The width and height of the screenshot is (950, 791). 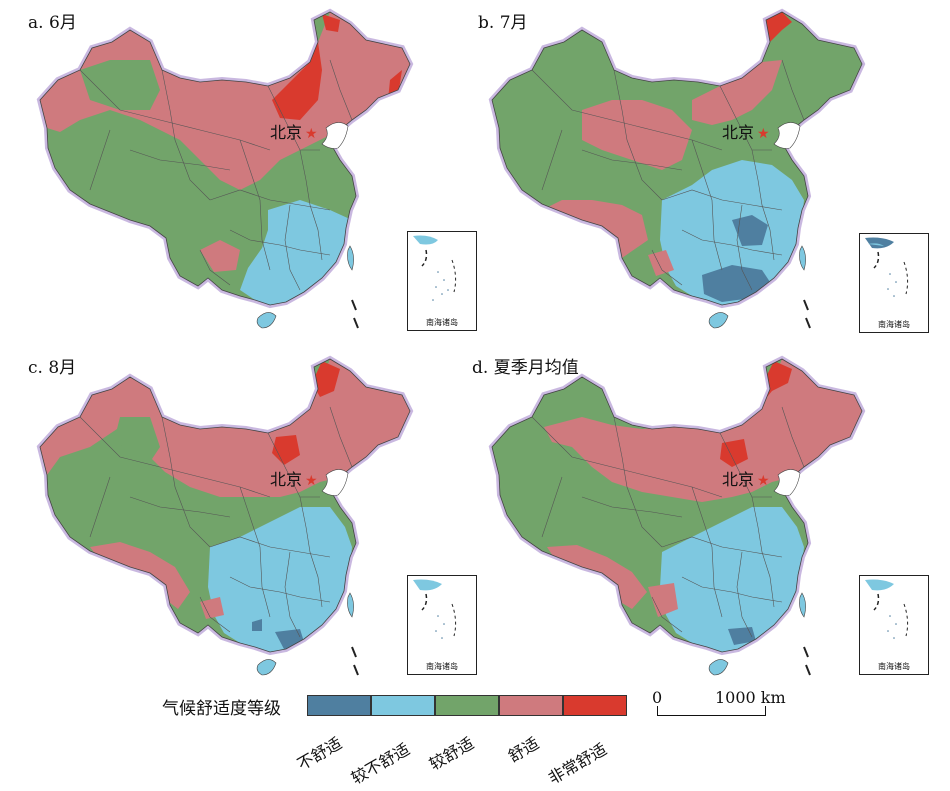 I want to click on legend-label-comfortable: 舒适, so click(x=524, y=749).